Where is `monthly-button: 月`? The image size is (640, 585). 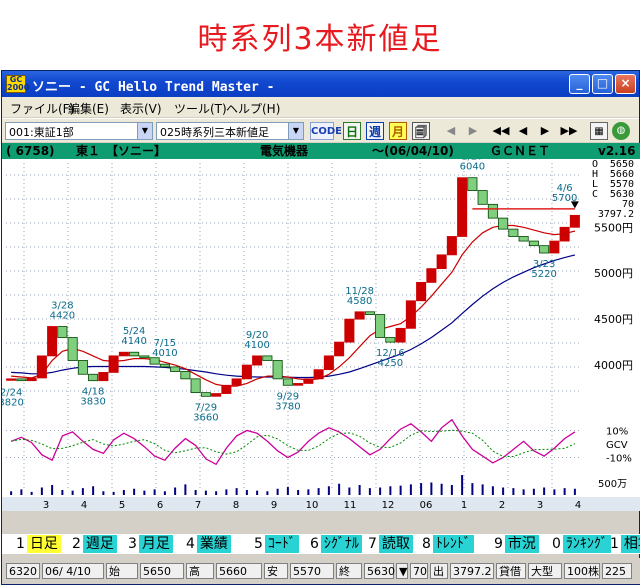 monthly-button: 月 is located at coordinates (398, 131).